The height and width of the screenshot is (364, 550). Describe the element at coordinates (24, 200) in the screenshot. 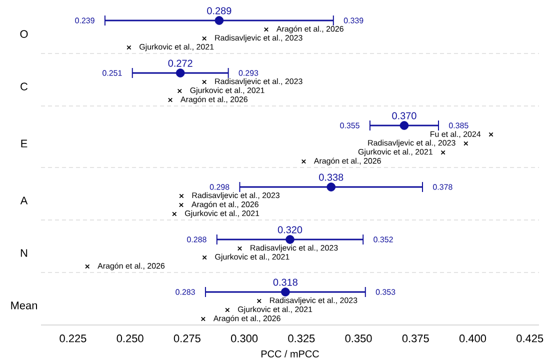

I see `y-tick-label: A` at that location.